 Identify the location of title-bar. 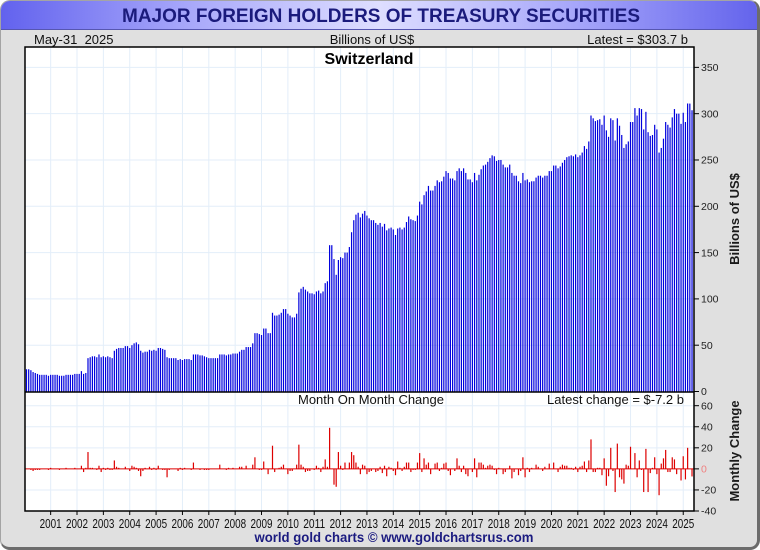
(379, 15).